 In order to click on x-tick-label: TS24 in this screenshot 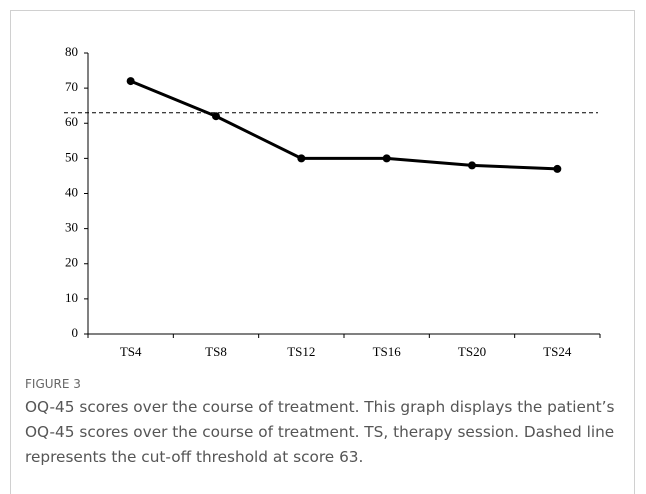, I will do `click(557, 351)`.